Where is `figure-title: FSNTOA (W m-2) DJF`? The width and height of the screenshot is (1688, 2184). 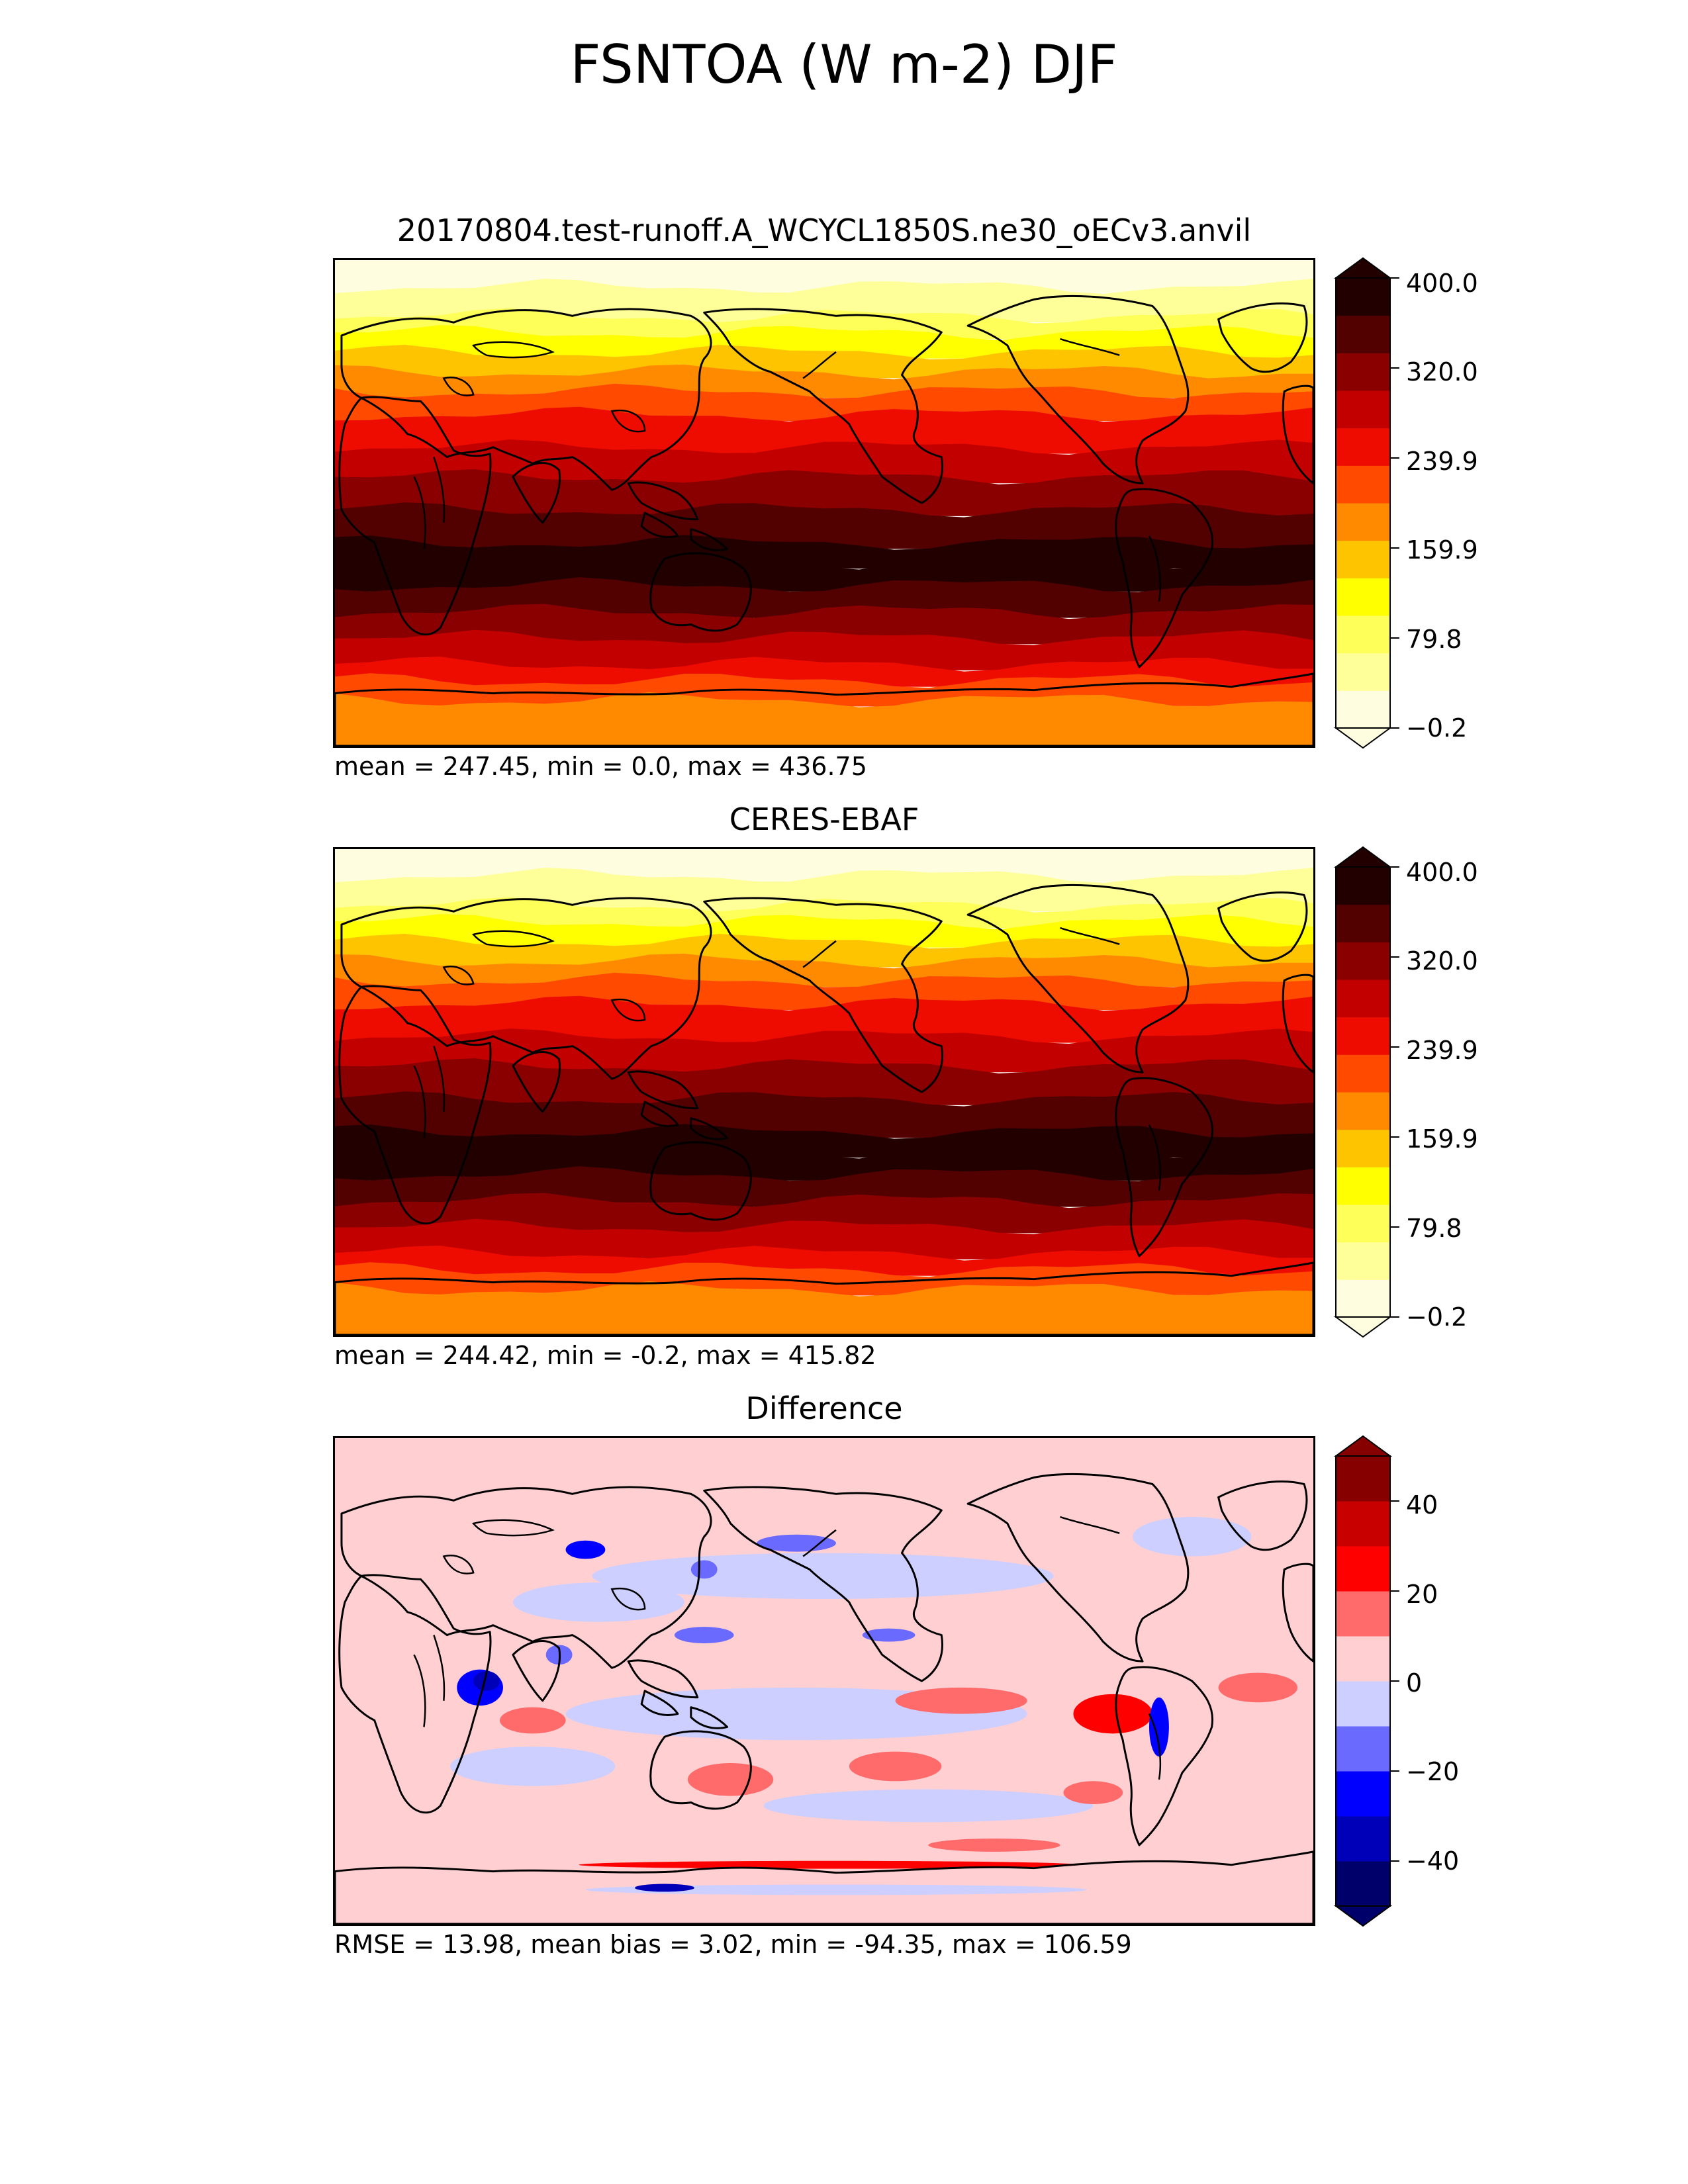 figure-title: FSNTOA (W m-2) DJF is located at coordinates (844, 64).